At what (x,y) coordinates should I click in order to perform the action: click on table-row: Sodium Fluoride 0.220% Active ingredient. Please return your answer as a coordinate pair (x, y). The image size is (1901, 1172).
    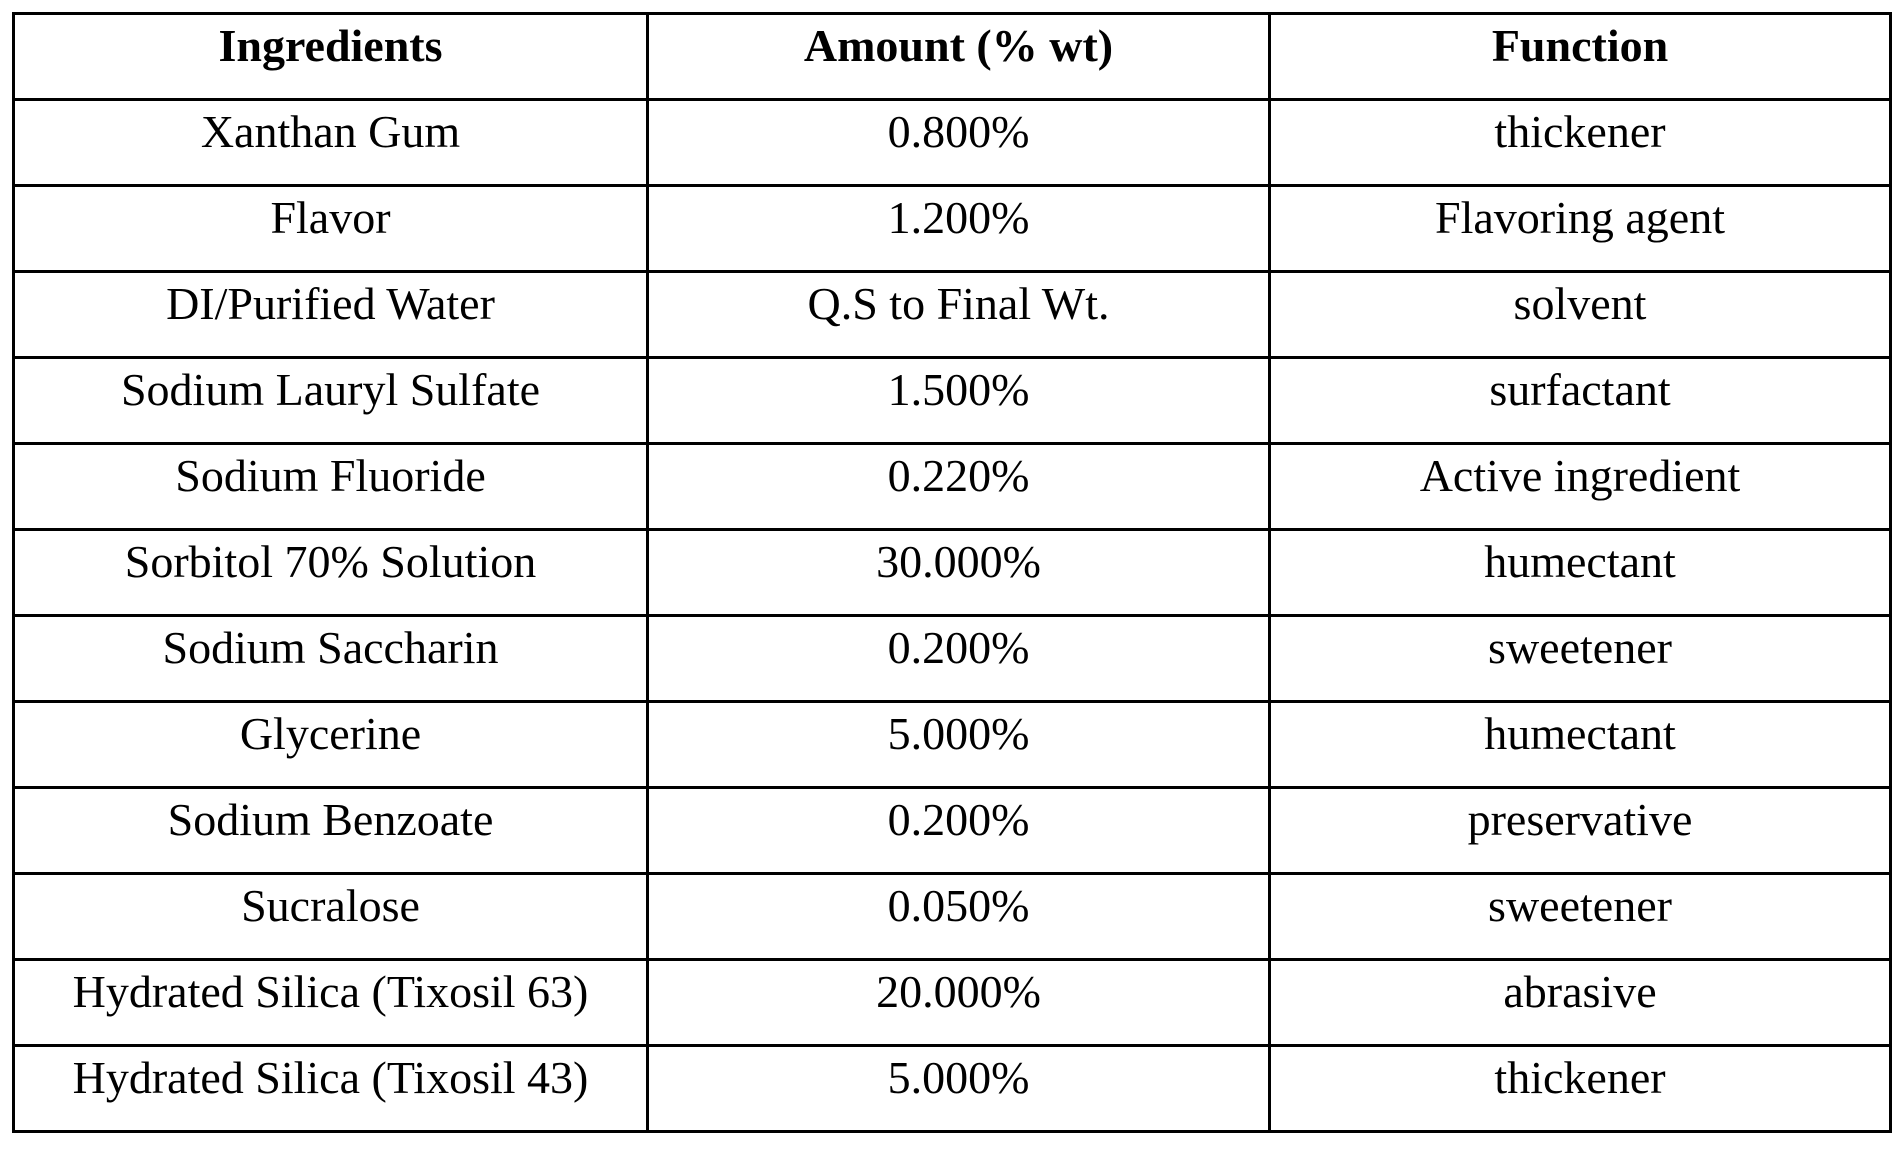
    Looking at the image, I should click on (952, 486).